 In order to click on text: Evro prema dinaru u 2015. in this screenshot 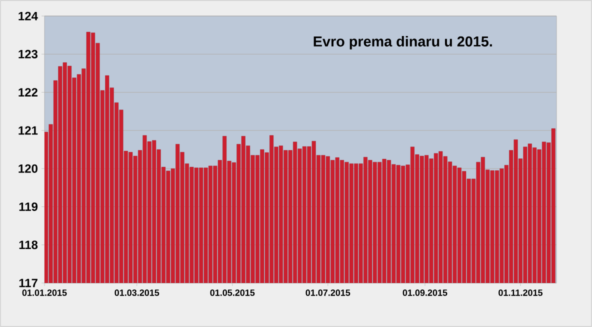, I will do `click(403, 43)`.